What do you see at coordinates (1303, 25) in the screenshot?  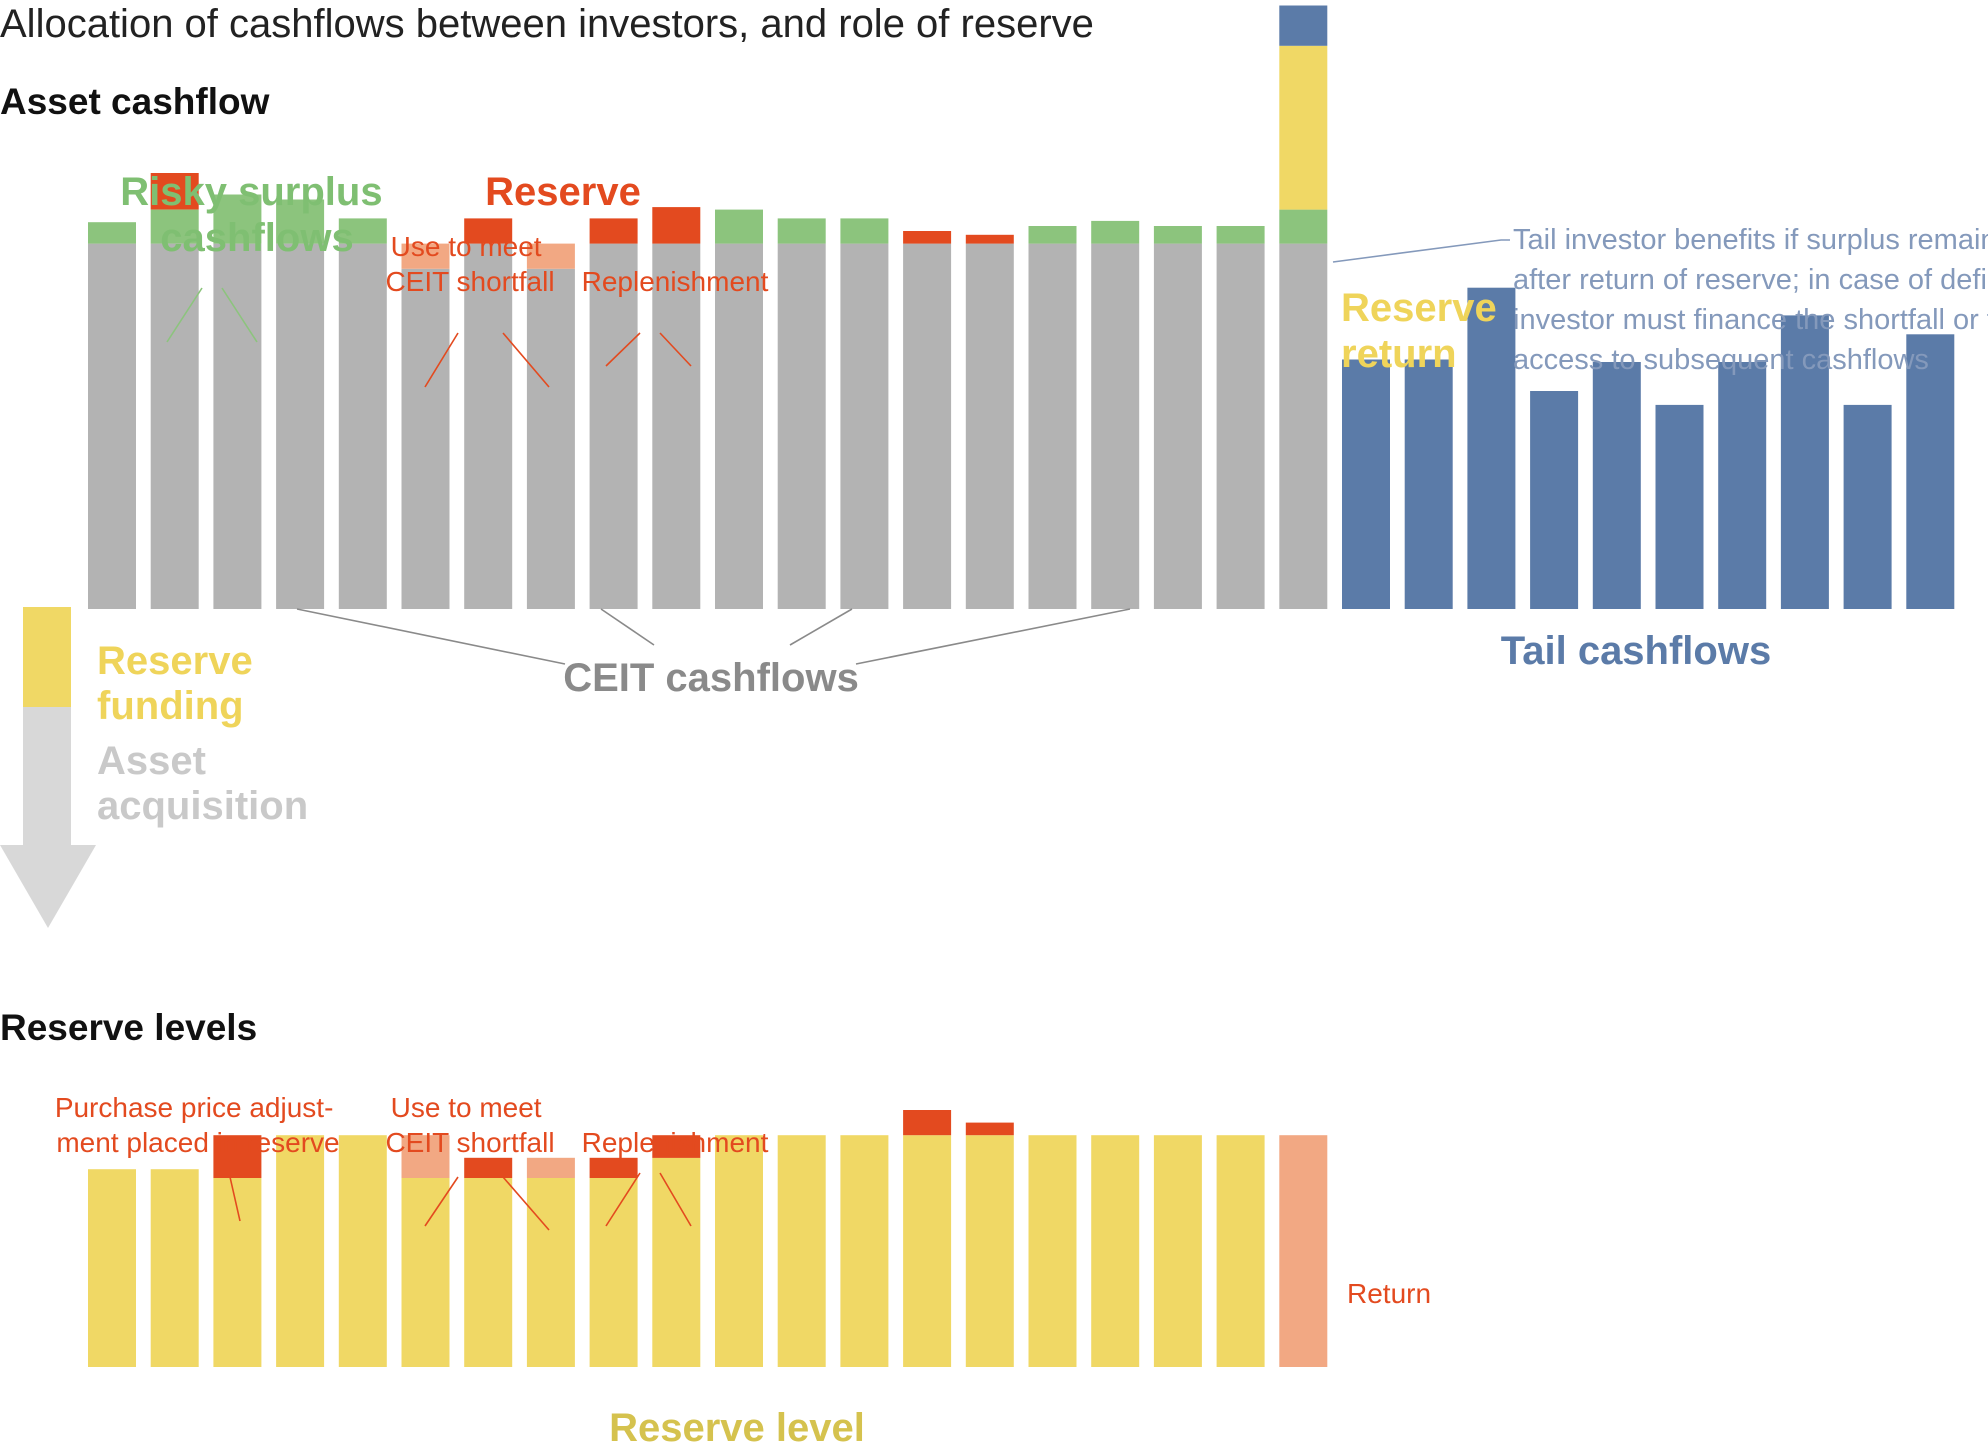 I see `tail-surplus-segment` at bounding box center [1303, 25].